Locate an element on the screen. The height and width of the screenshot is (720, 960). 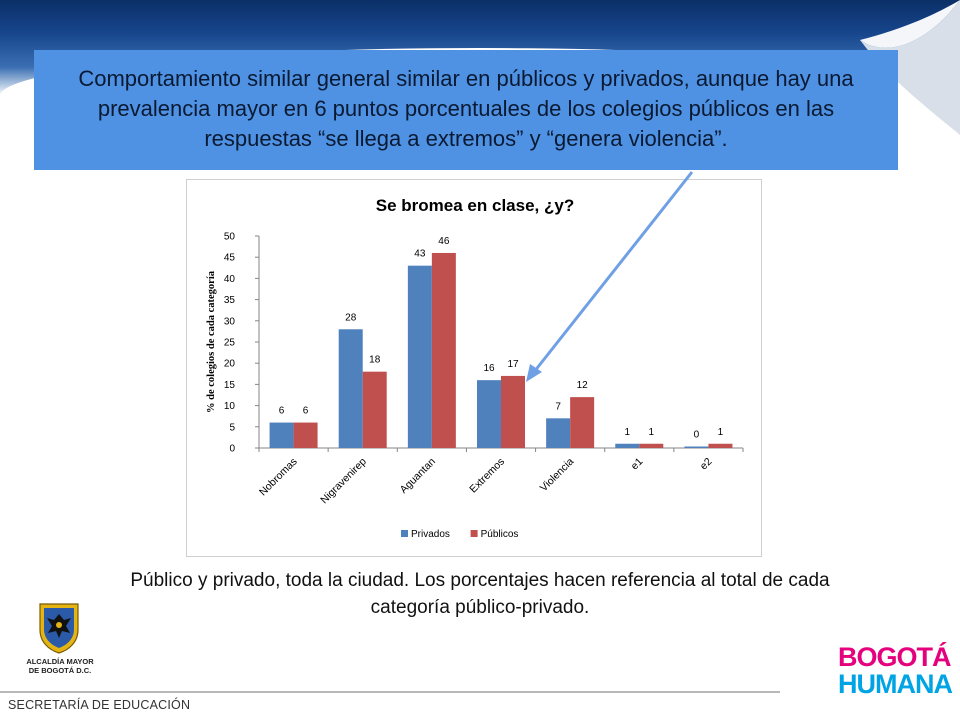
legend-label: Públicos is located at coordinates (500, 534).